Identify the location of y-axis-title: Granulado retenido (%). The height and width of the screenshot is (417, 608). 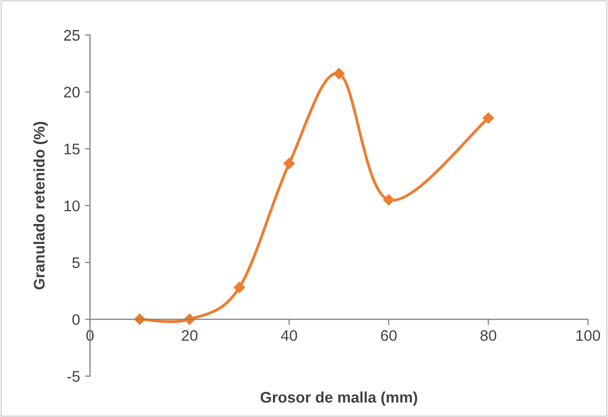
(40, 206).